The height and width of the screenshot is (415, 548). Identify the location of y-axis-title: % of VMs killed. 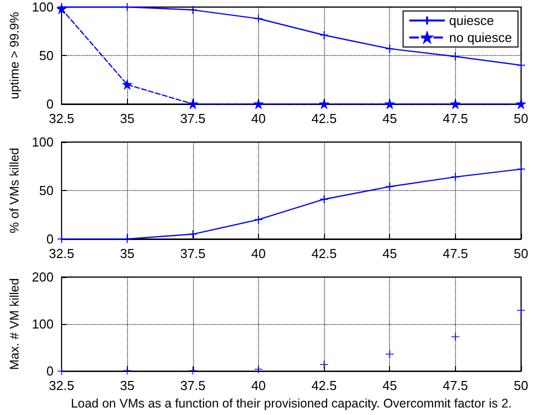
(15, 191).